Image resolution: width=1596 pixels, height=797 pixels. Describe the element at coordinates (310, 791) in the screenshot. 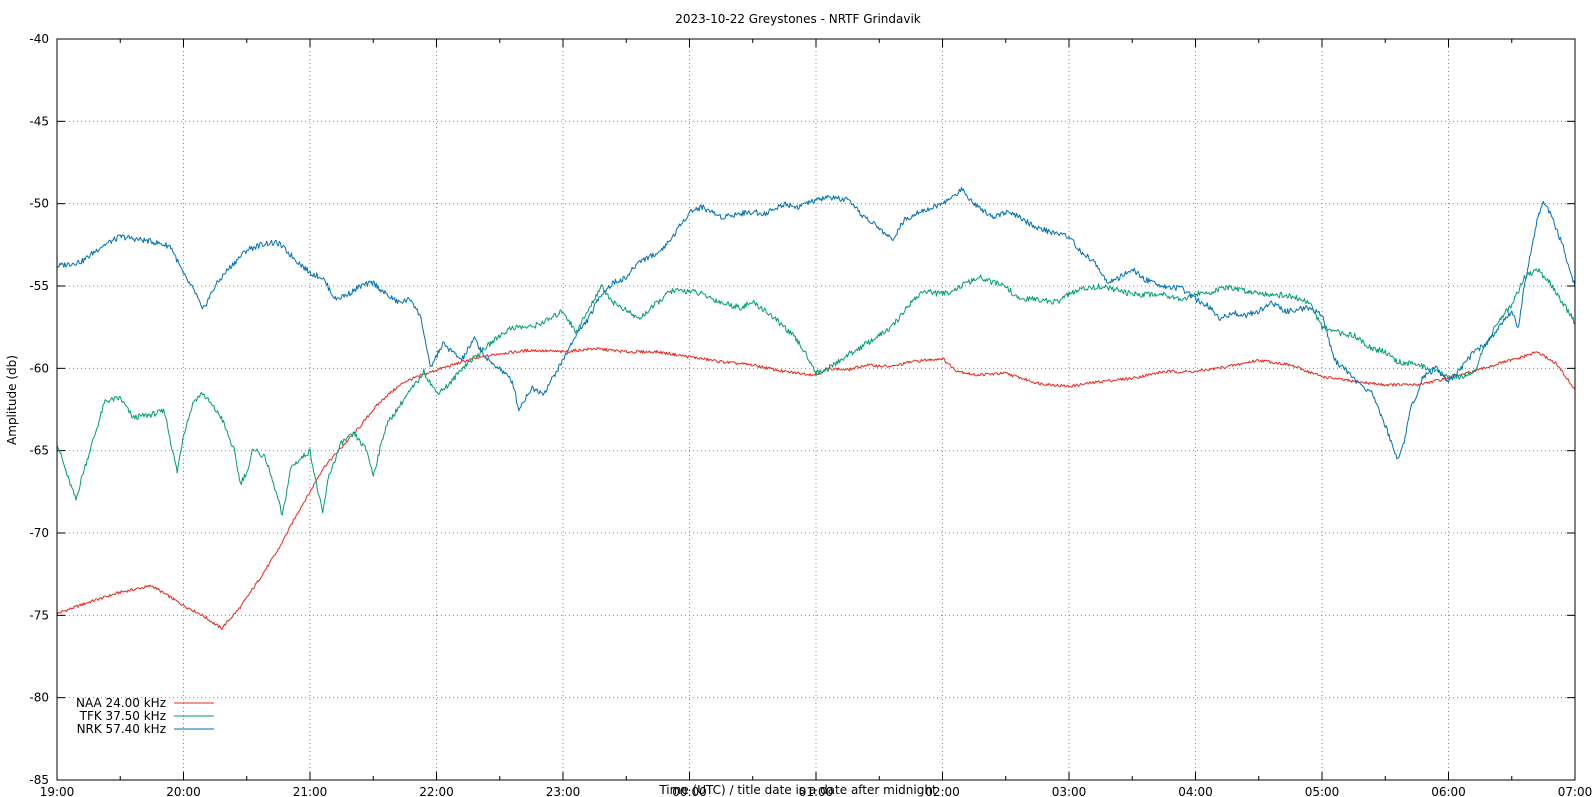

I see `x-tick-label: 21:00` at that location.